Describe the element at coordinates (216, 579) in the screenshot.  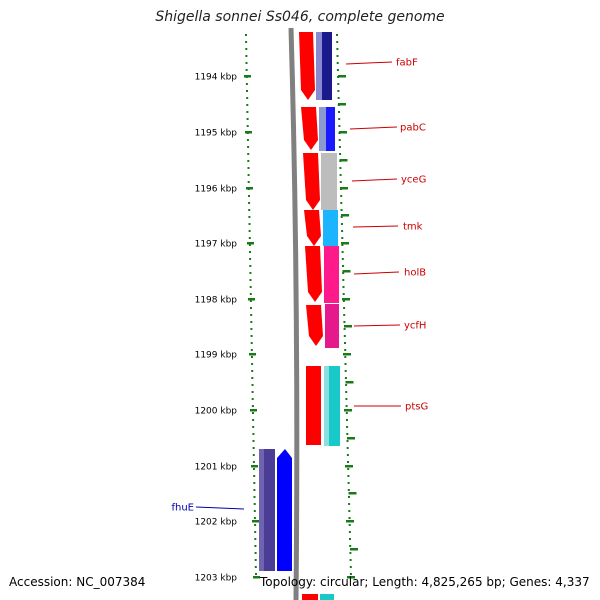
I see `ruler-label: 1203 kbp` at that location.